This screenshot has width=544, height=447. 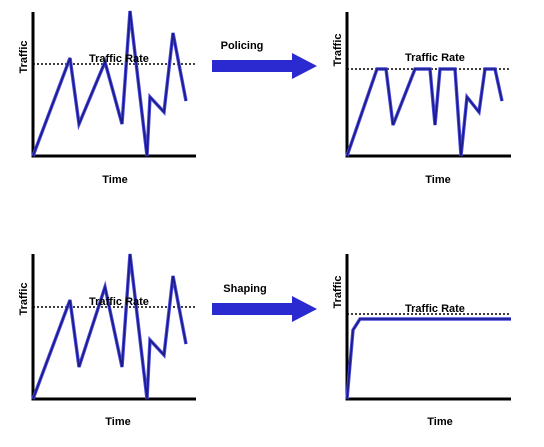 I want to click on policing-arrow-group: Policing, so click(x=264, y=59).